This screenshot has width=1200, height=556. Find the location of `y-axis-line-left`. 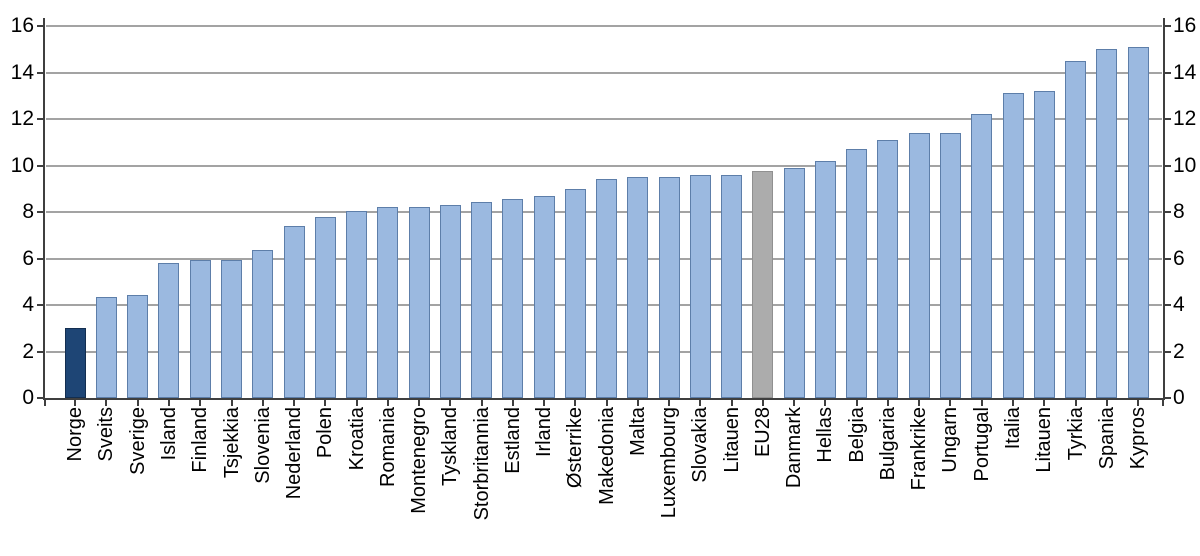

y-axis-line-left is located at coordinates (44, 209).